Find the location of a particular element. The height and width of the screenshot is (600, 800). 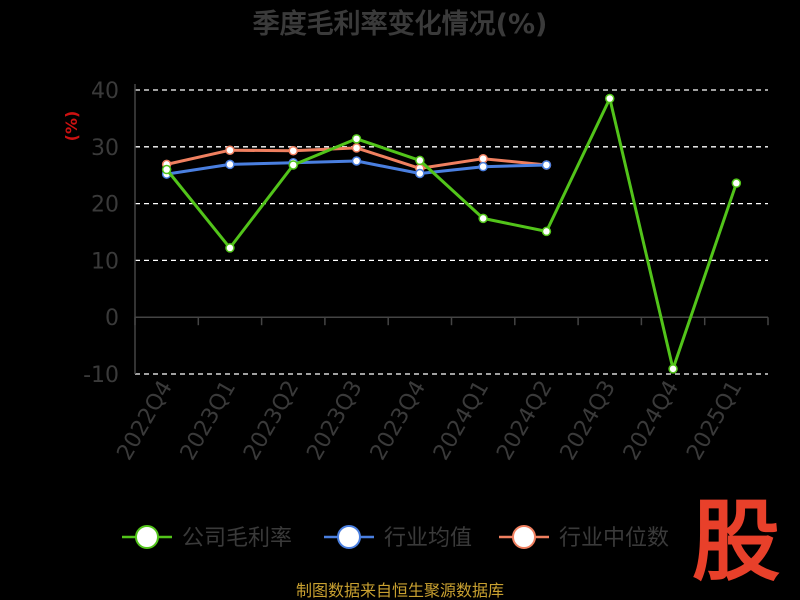

legend-label: 行业中位数 is located at coordinates (614, 538).